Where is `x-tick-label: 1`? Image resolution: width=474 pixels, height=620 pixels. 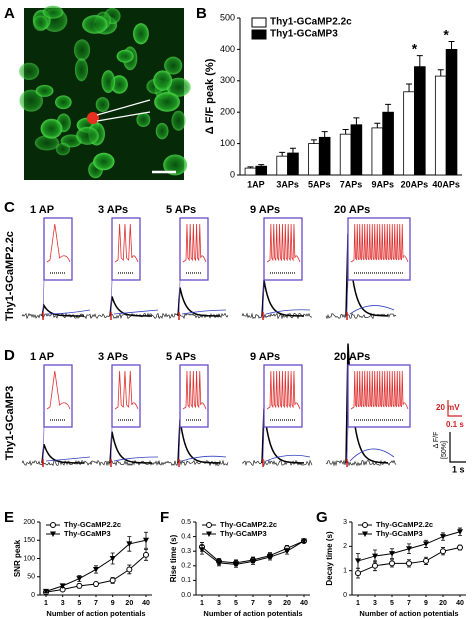 x-tick-label: 1 is located at coordinates (202, 603).